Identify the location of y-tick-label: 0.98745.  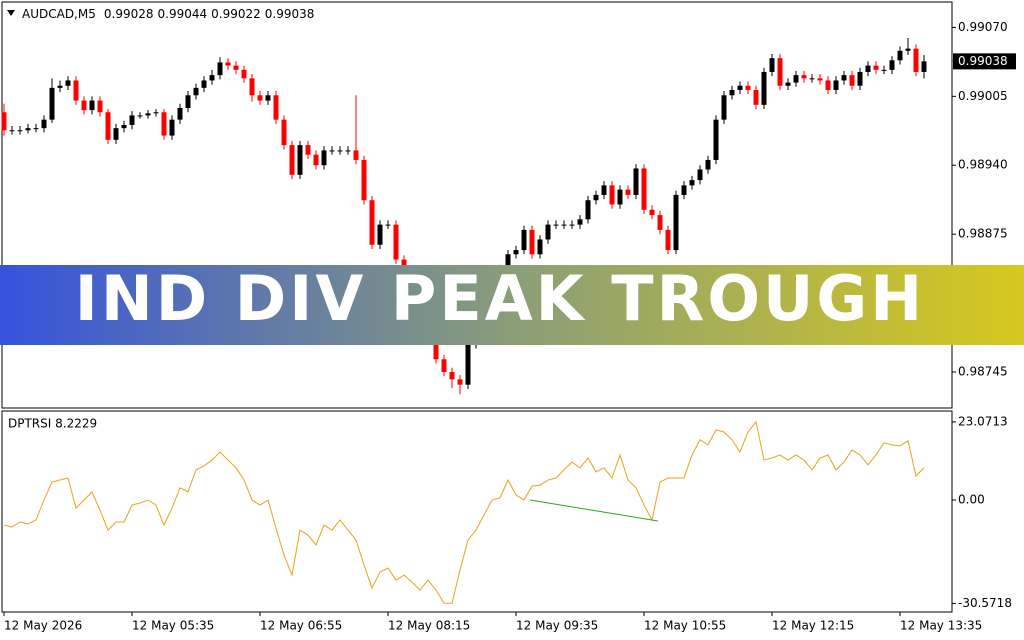
(983, 371).